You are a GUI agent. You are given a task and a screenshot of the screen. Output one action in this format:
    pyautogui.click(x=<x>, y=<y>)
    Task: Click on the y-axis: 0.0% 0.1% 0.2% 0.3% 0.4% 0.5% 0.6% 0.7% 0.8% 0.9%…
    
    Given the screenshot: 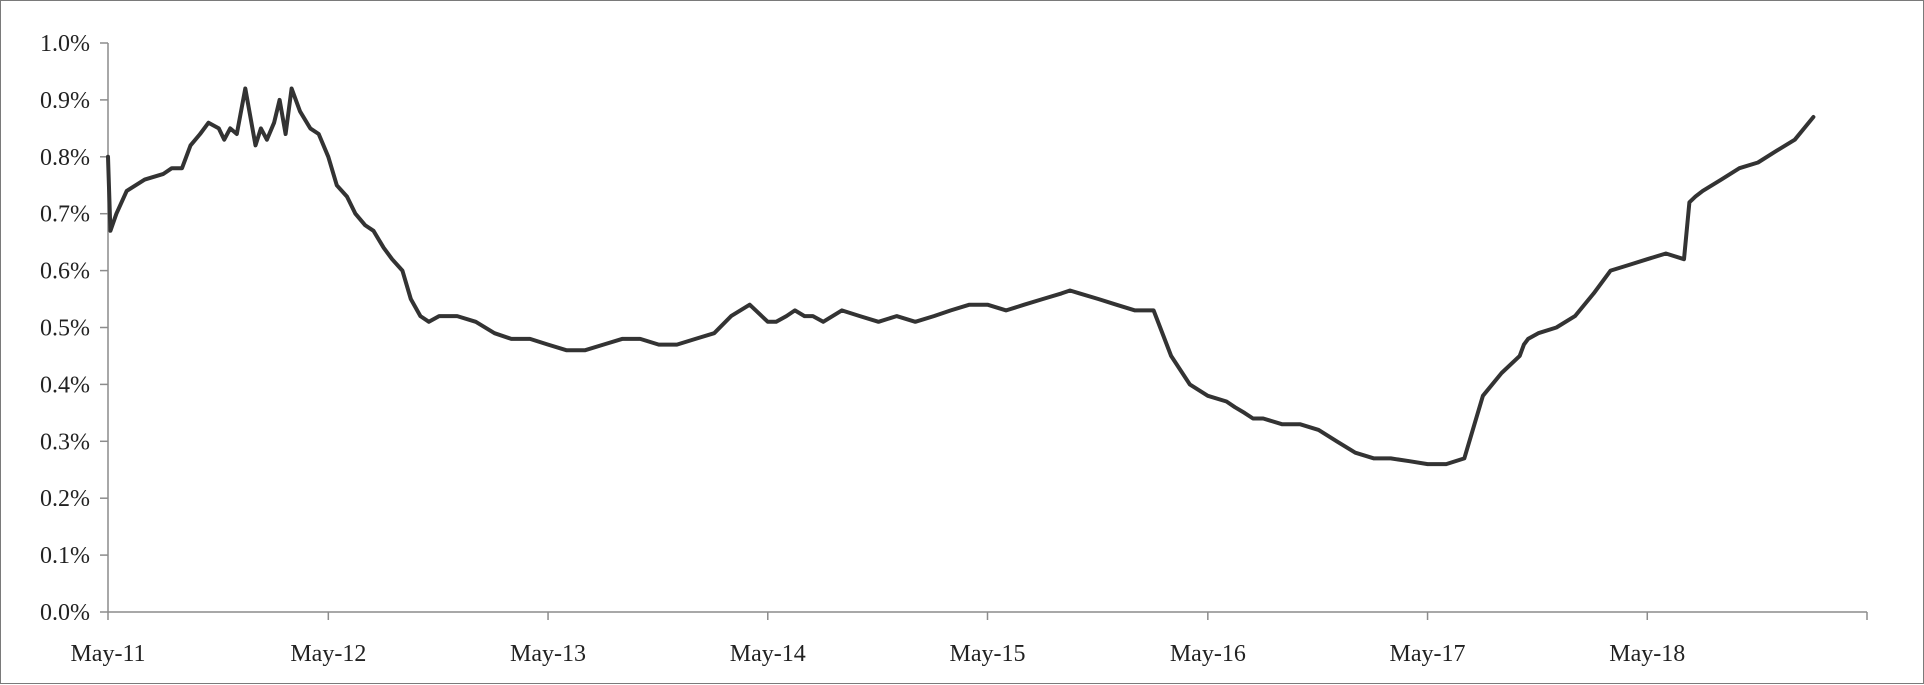 What is the action you would take?
    pyautogui.click(x=74, y=328)
    